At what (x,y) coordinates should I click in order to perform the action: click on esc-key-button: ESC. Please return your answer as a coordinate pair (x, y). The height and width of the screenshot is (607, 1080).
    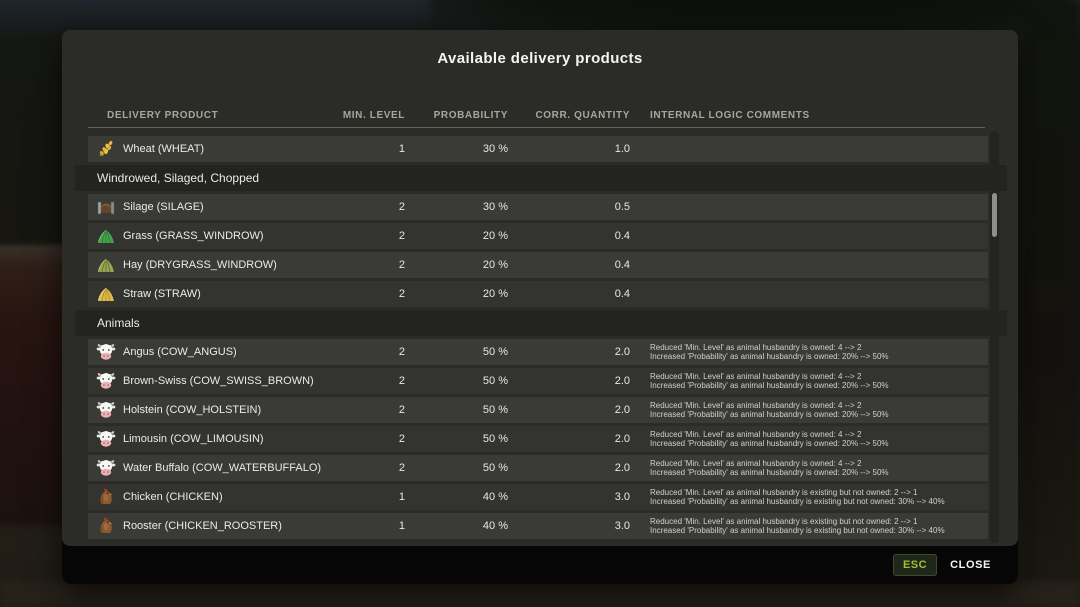
    Looking at the image, I should click on (915, 565).